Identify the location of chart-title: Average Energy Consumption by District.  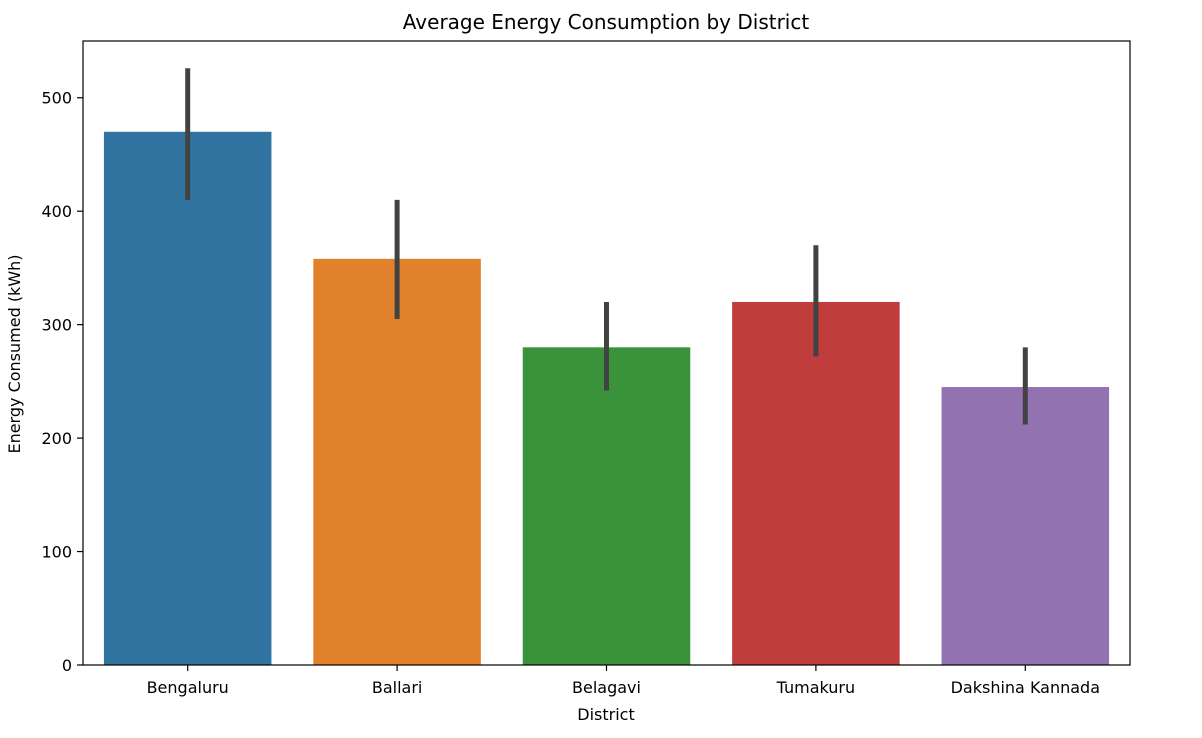
(606, 22).